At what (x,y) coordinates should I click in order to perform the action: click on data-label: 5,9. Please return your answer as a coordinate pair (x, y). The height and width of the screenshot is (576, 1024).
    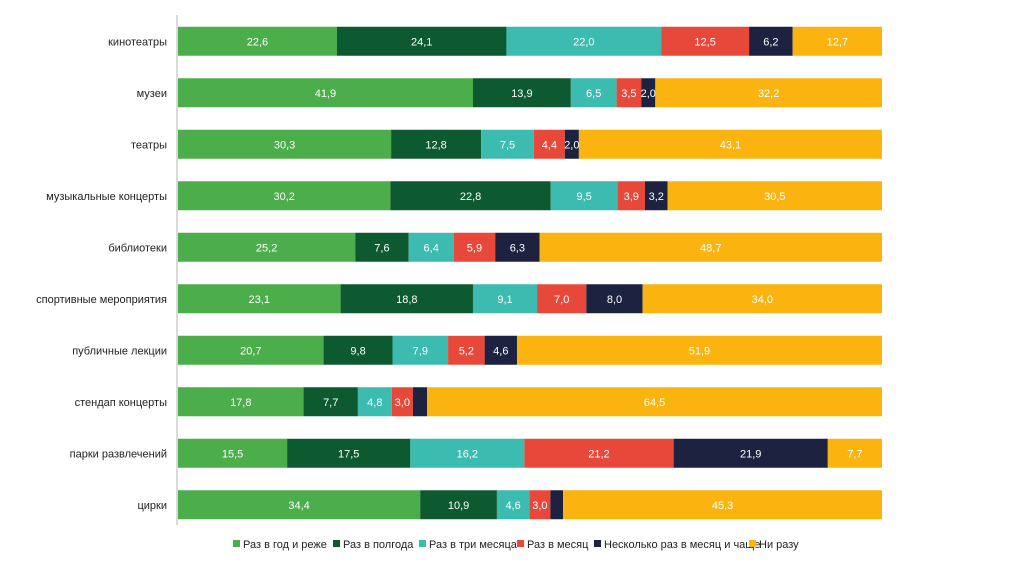
    Looking at the image, I should click on (474, 248).